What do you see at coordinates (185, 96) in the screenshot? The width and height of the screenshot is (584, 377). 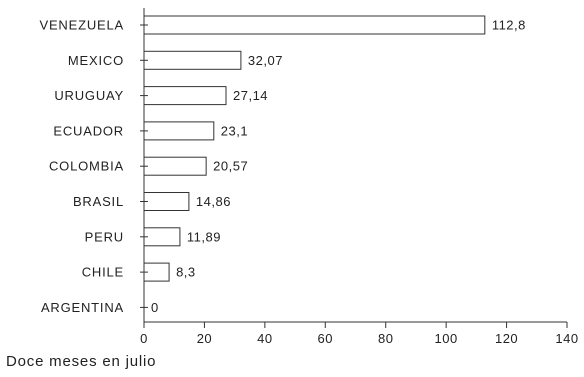 I see `bar-uruguay` at bounding box center [185, 96].